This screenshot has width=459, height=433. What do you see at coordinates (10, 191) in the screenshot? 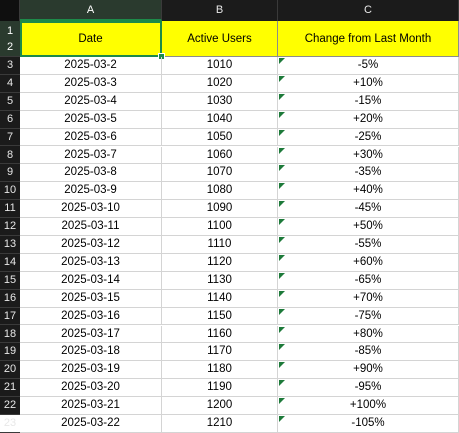
I see `row-header-10: 10` at bounding box center [10, 191].